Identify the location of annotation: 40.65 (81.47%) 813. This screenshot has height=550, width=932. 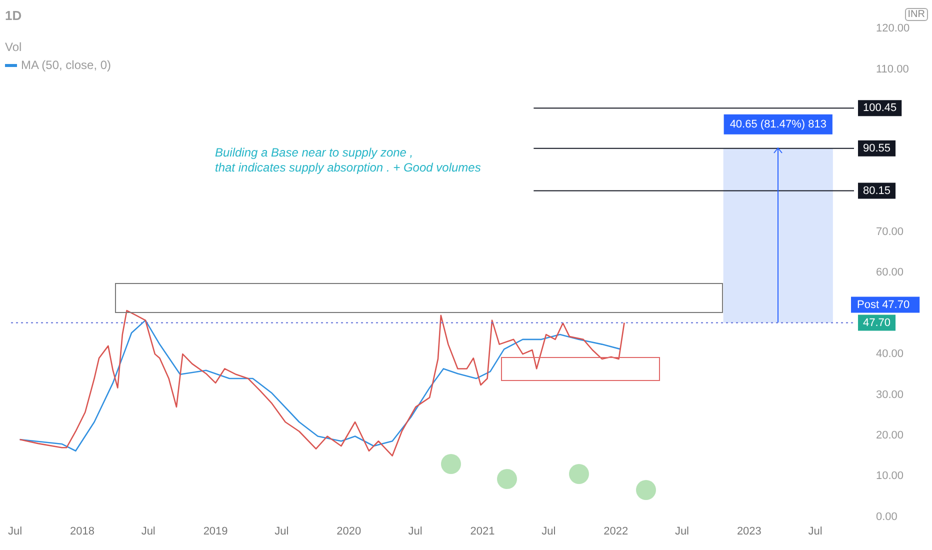
(778, 124).